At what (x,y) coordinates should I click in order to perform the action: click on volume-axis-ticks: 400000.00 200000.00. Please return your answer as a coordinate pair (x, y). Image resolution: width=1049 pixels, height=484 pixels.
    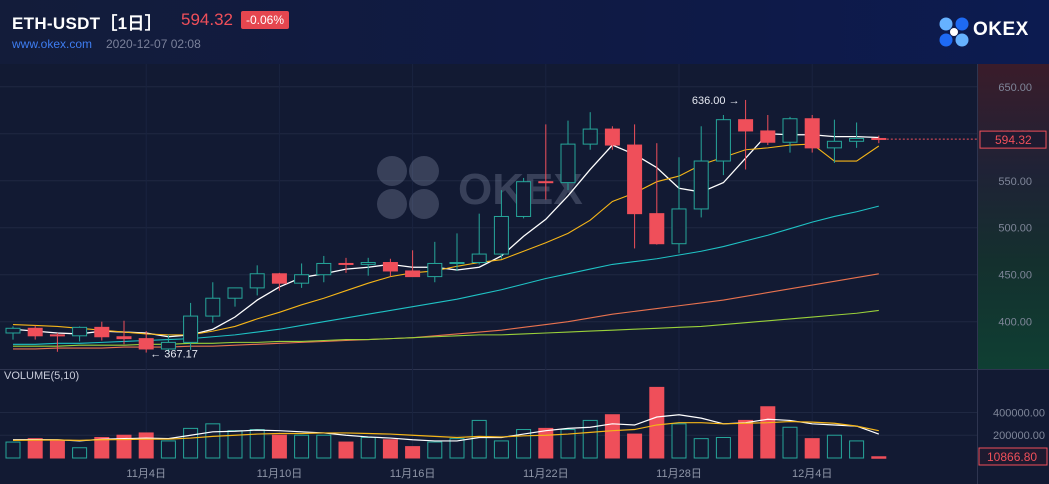
    Looking at the image, I should click on (1019, 424).